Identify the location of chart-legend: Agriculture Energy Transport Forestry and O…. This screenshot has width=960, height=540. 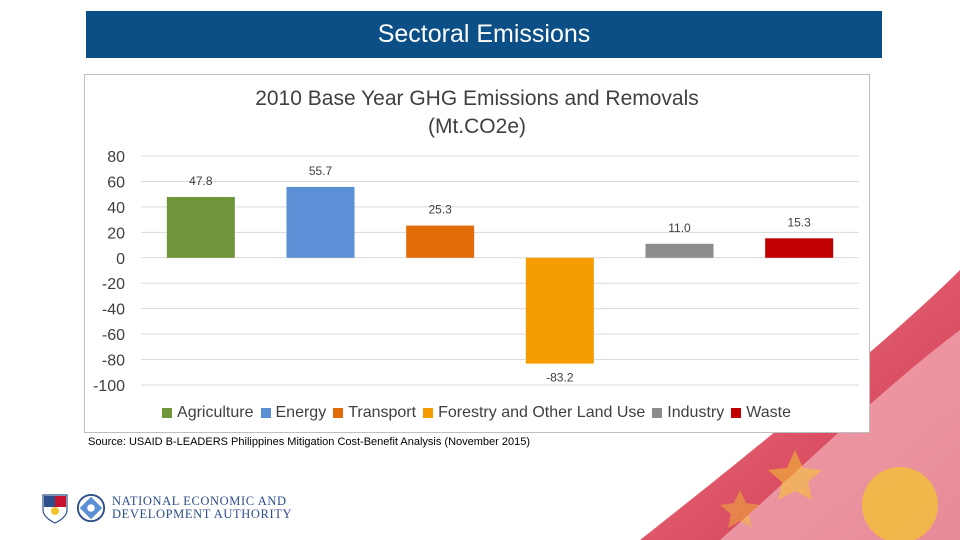
(477, 413).